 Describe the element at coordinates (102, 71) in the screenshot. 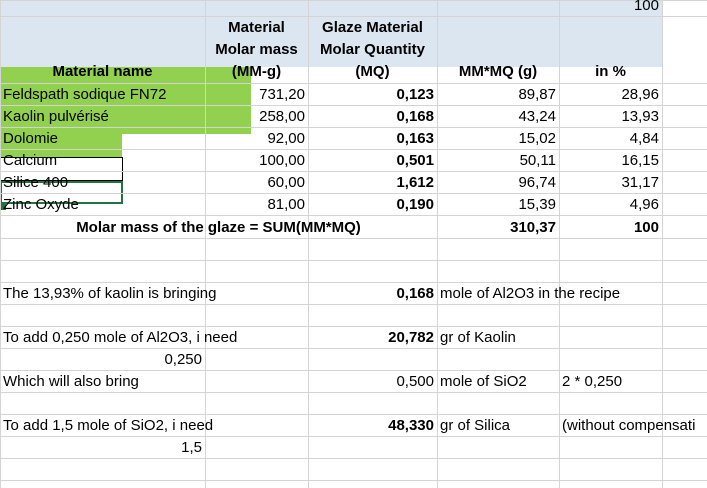

I see `header-line: Material name` at that location.